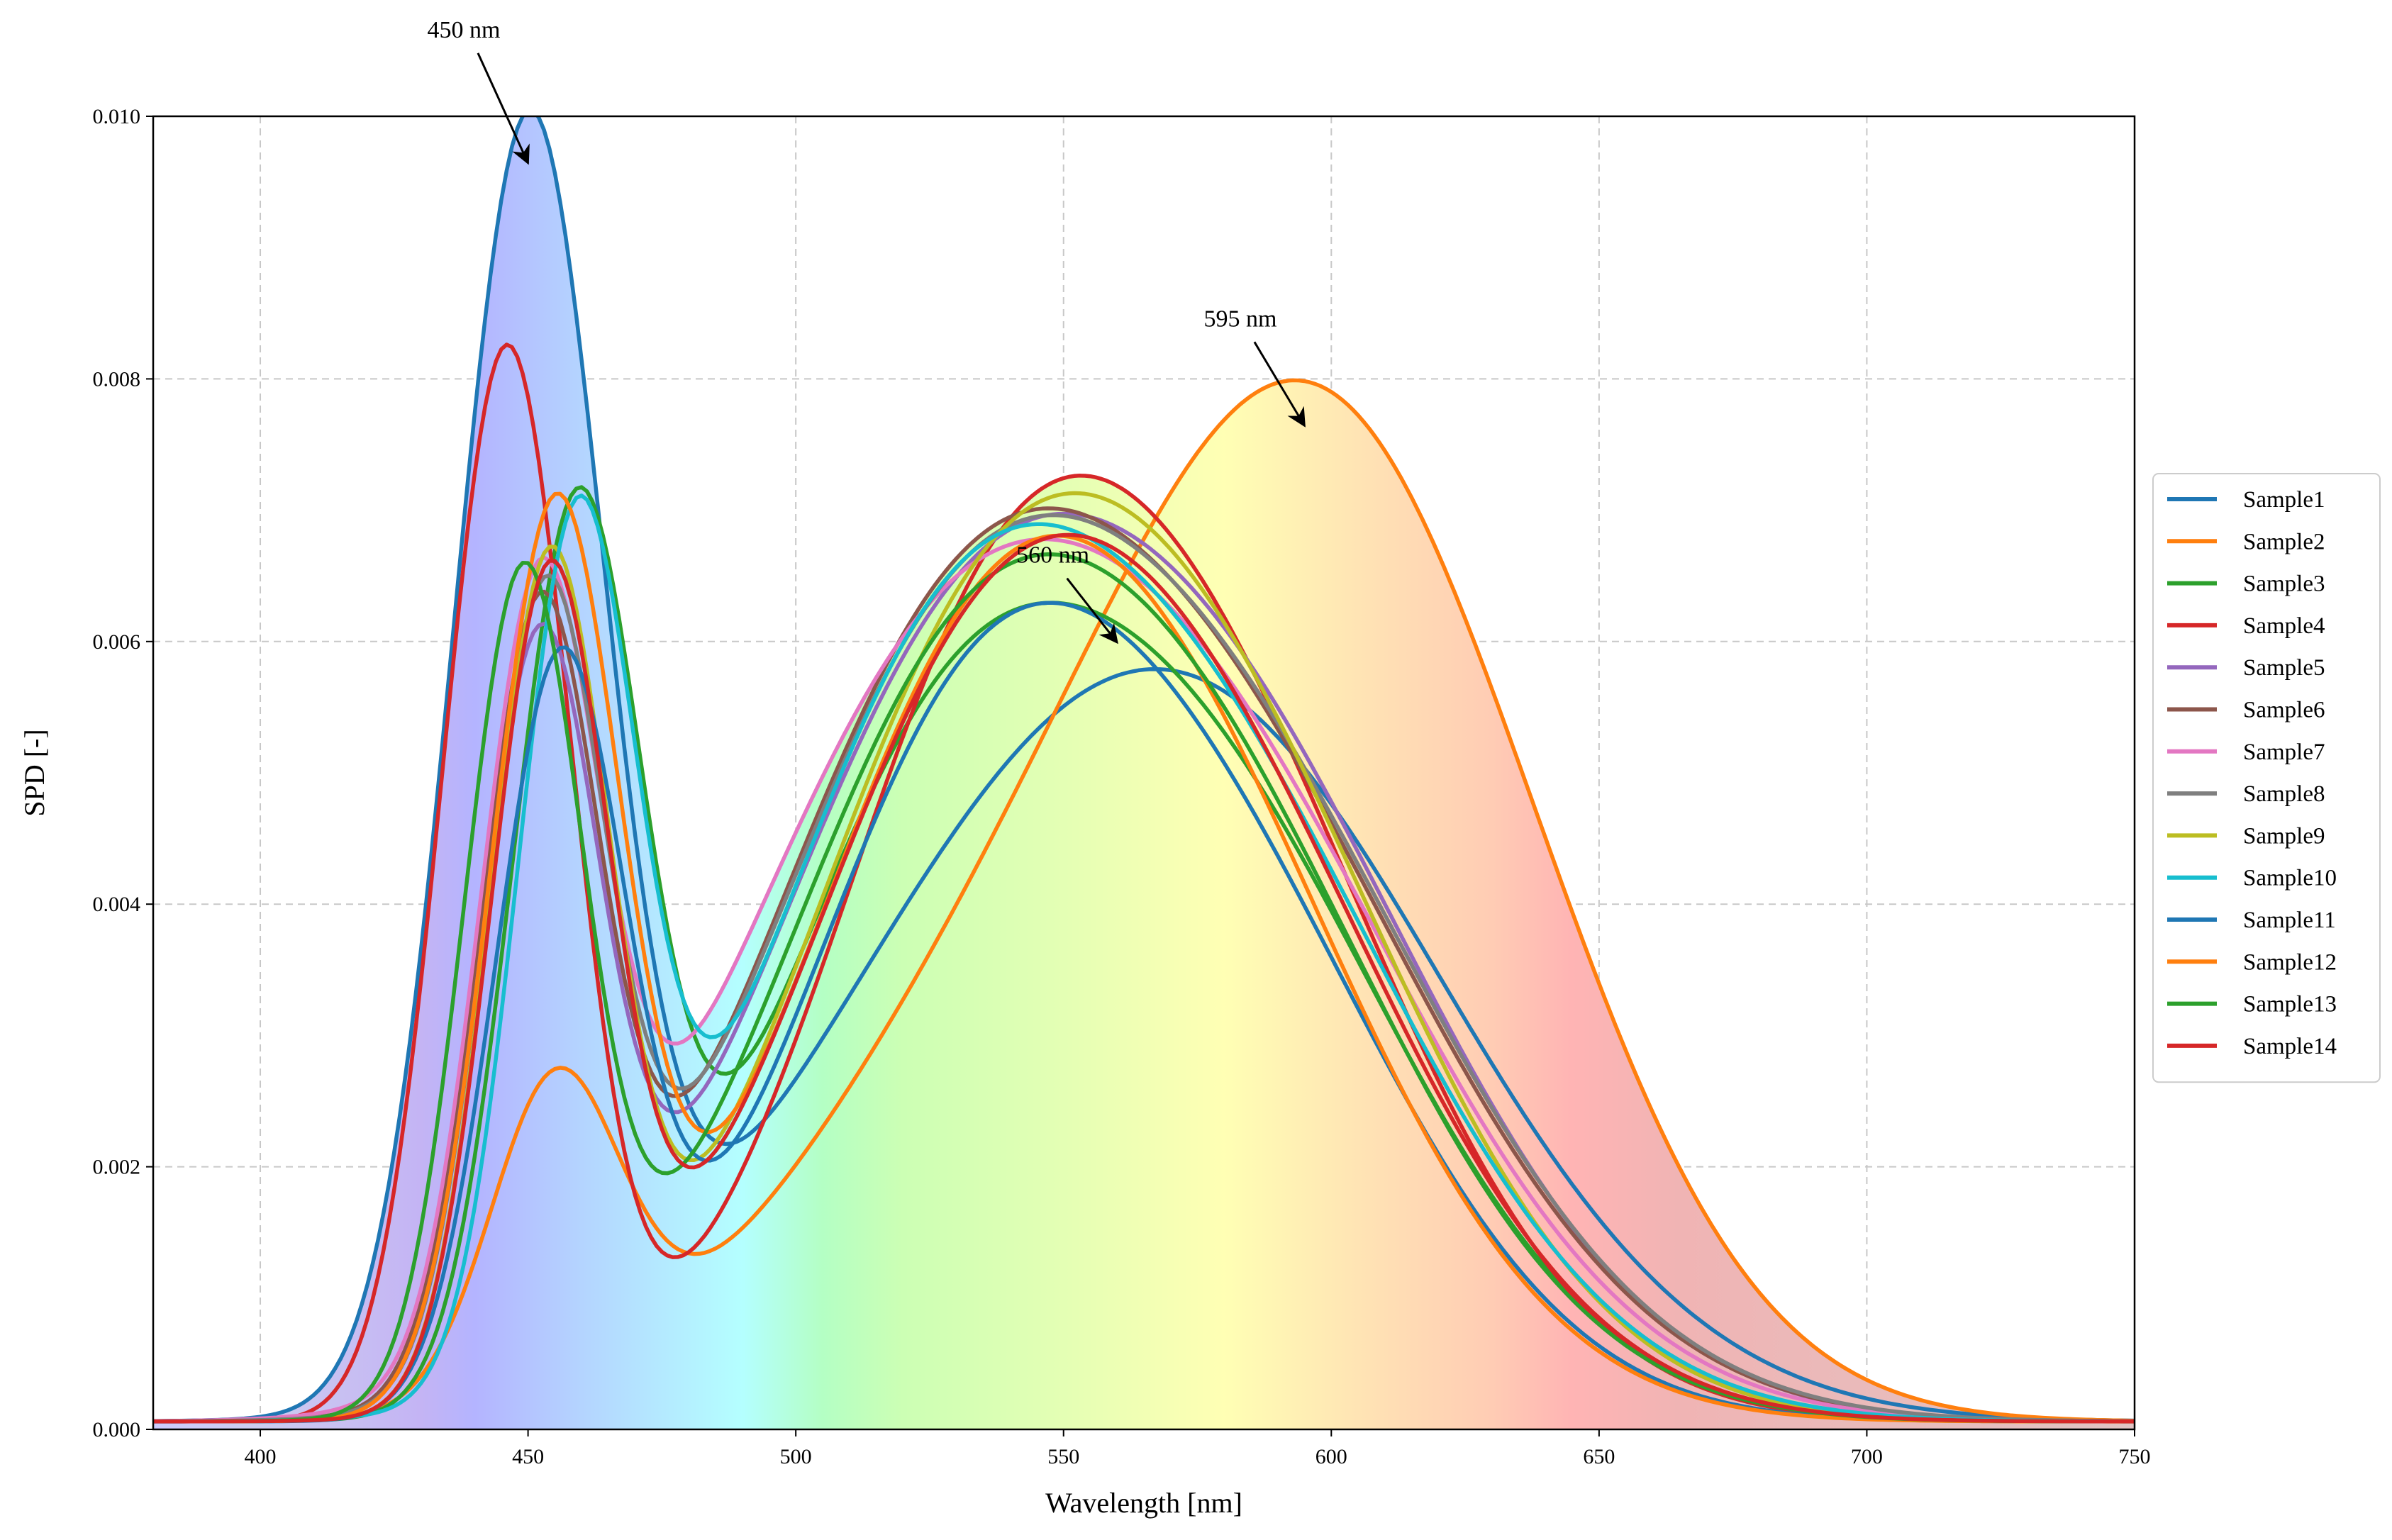 Image resolution: width=2392 pixels, height=1540 pixels. What do you see at coordinates (261, 1456) in the screenshot?
I see `x-tick-label: 400` at bounding box center [261, 1456].